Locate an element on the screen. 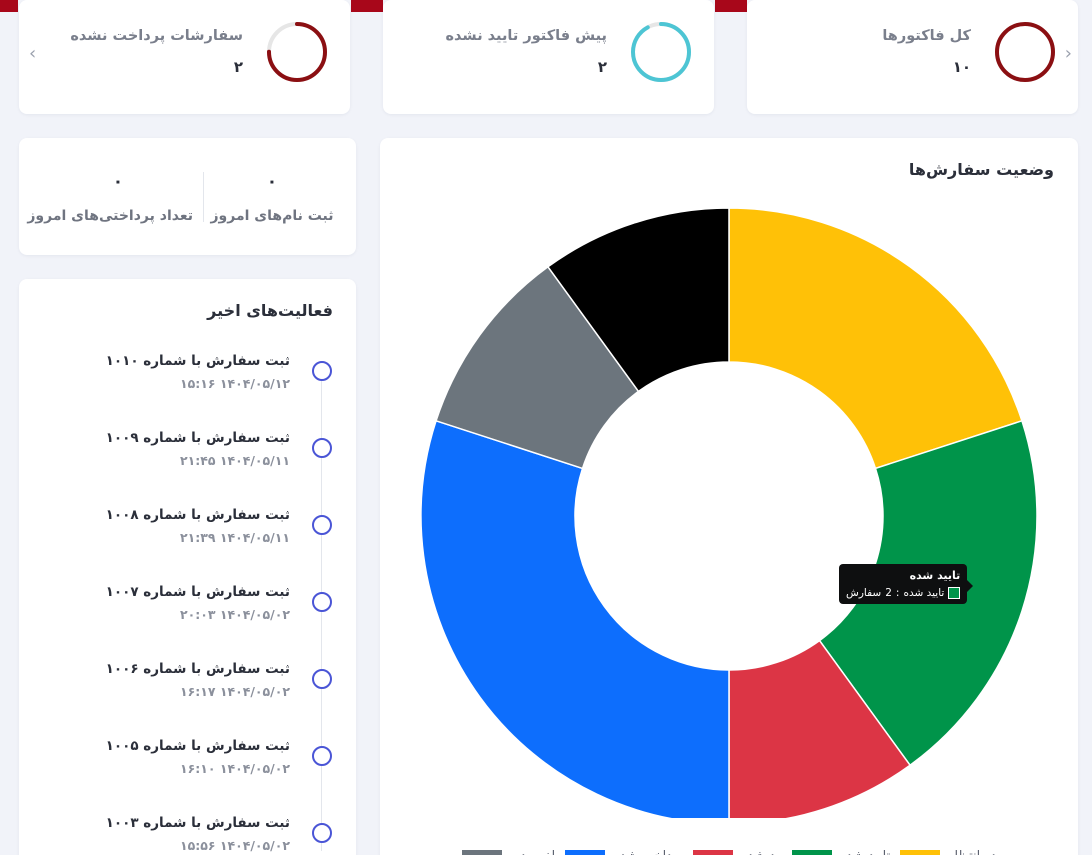 The image size is (1092, 855). today-payments: ۰ تعداد پرداختی‌های امروز is located at coordinates (110, 196).